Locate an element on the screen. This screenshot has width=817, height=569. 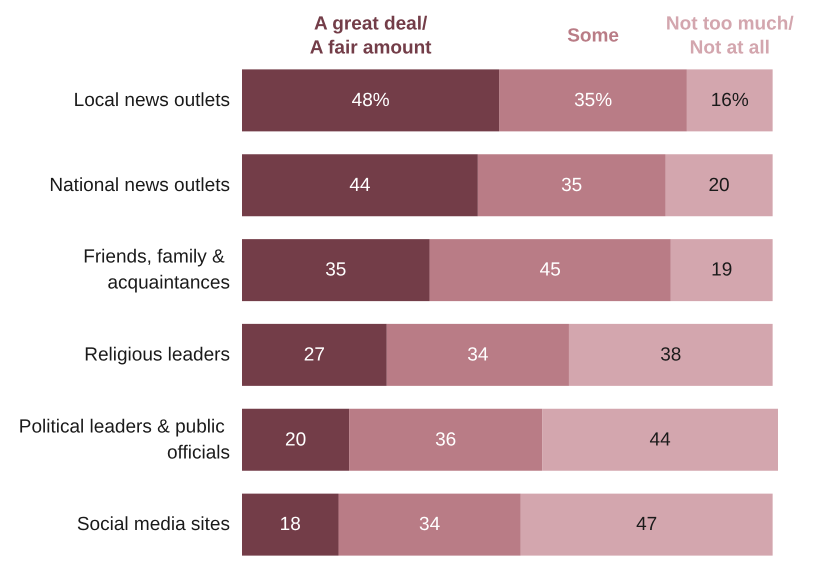
data-label: 38 is located at coordinates (671, 355).